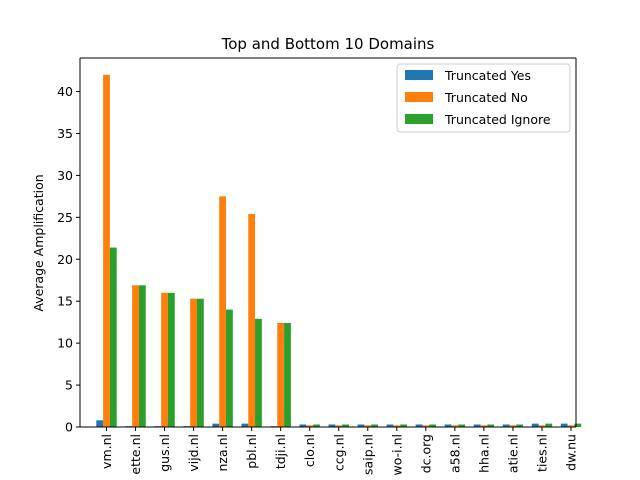  Describe the element at coordinates (328, 44) in the screenshot. I see `chart-title: Top and Bottom 10 Domains` at that location.